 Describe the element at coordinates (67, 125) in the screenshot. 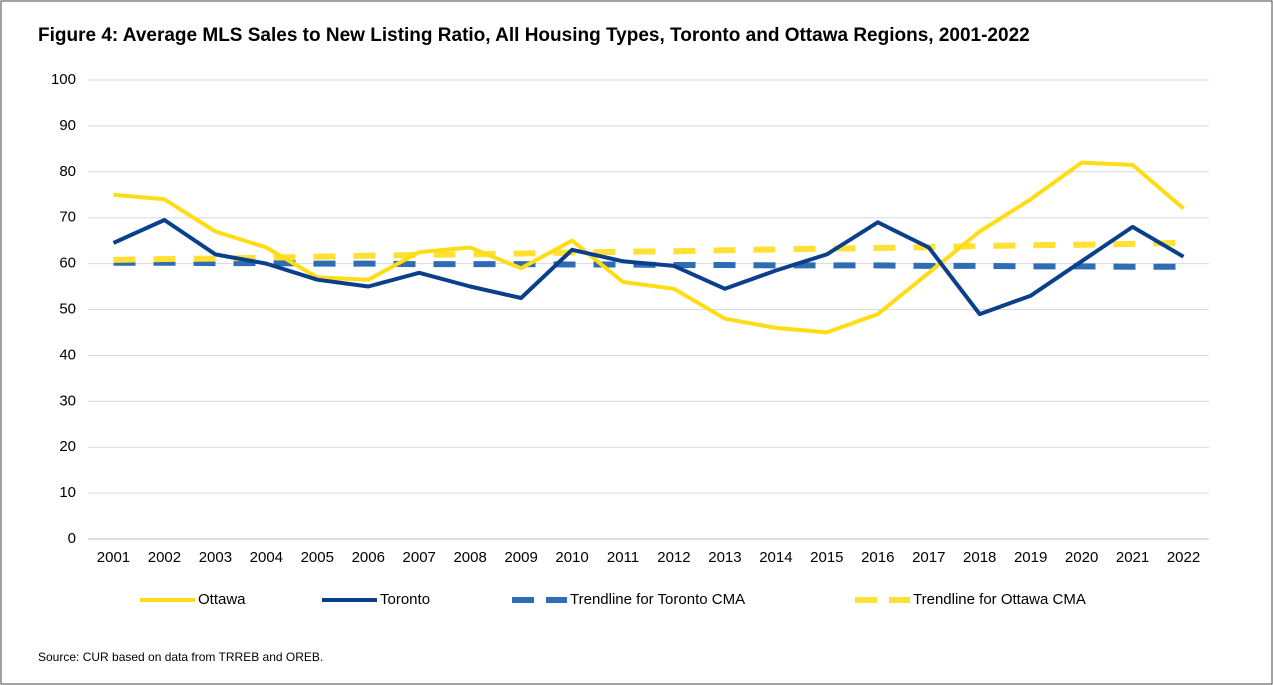

I see `y-tick-label: 90` at that location.